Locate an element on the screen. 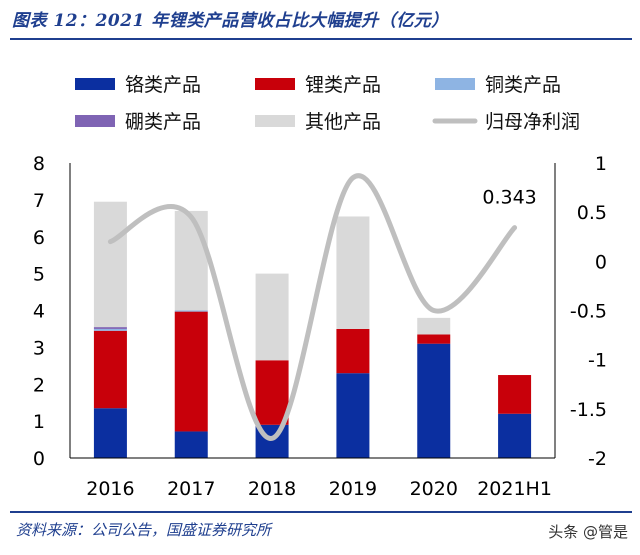 The width and height of the screenshot is (640, 555). y-right-tick-6: 1 is located at coordinates (601, 164).